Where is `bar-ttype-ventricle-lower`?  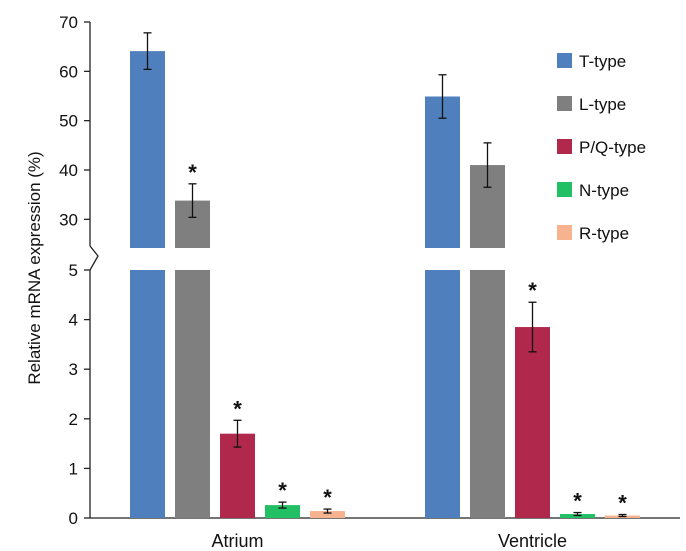
bar-ttype-ventricle-lower is located at coordinates (442, 394).